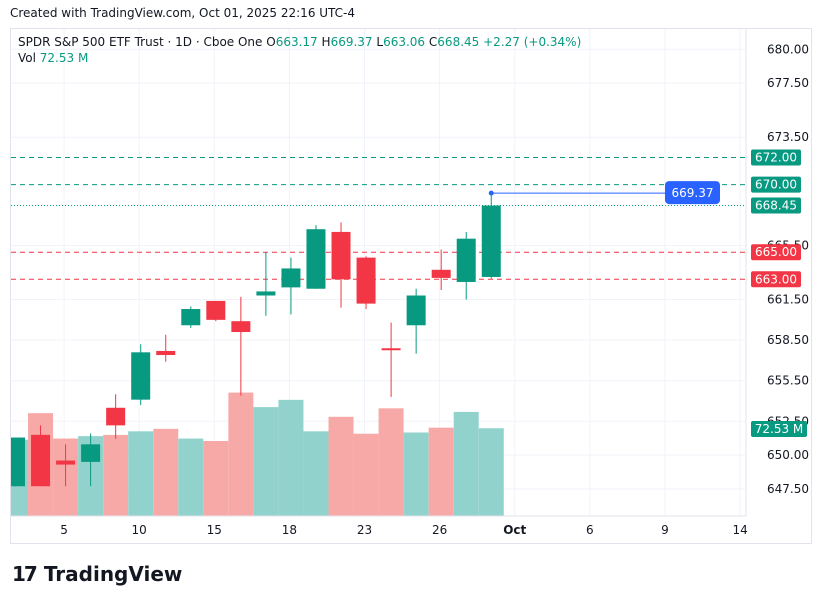 This screenshot has width=822, height=604. I want to click on x-tick-label: 10, so click(139, 530).